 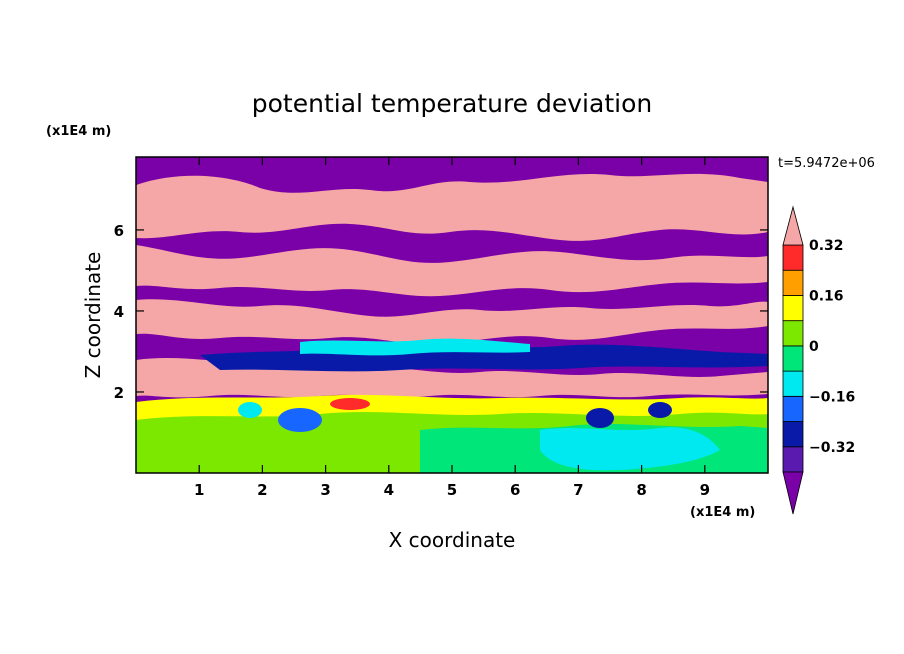 I want to click on colorbar: 0.32 0.16 0 −0.16 −0.32, so click(x=818, y=360).